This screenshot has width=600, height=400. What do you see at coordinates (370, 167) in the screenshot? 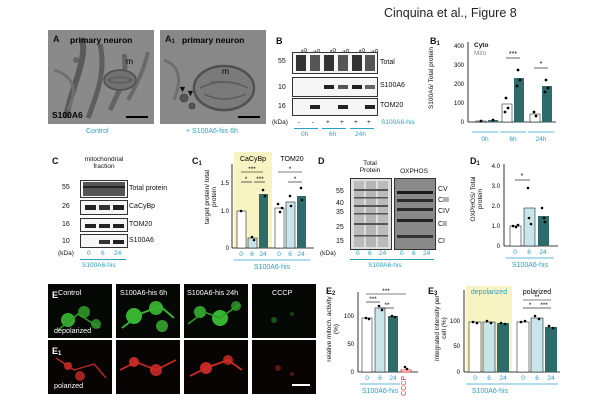
I see `panel-d-header-total: Total Protein` at bounding box center [370, 167].